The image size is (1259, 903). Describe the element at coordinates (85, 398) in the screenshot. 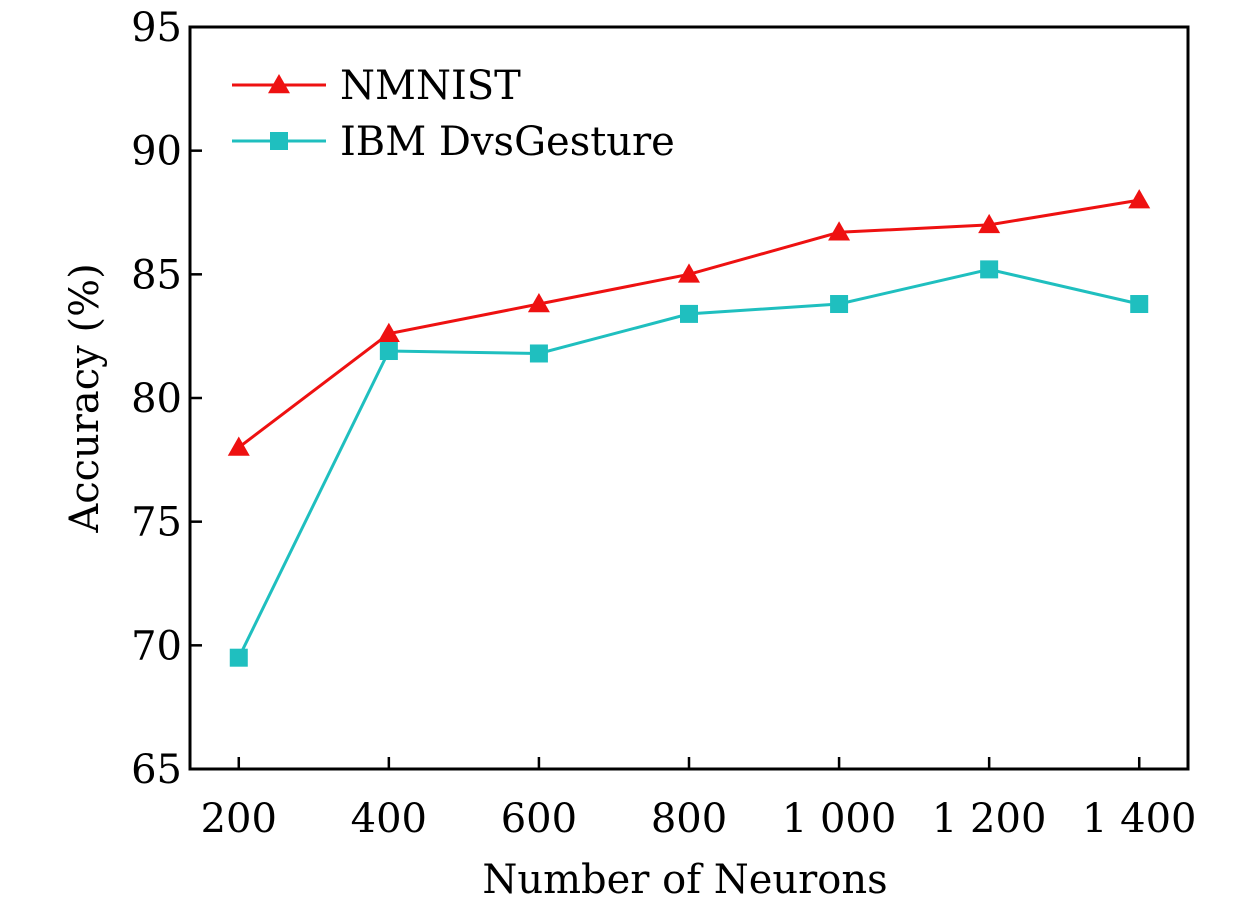

I see `y-axis-title: Accuracy (%)` at that location.